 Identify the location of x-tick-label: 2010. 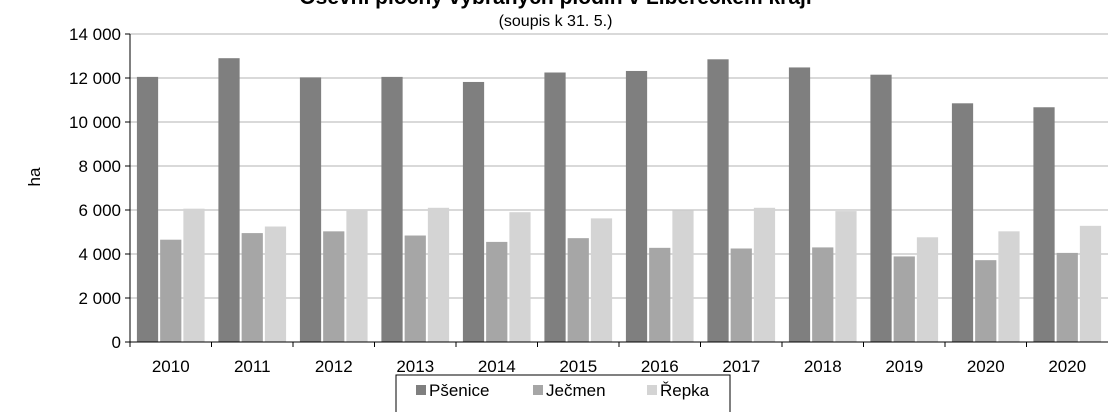
(171, 366).